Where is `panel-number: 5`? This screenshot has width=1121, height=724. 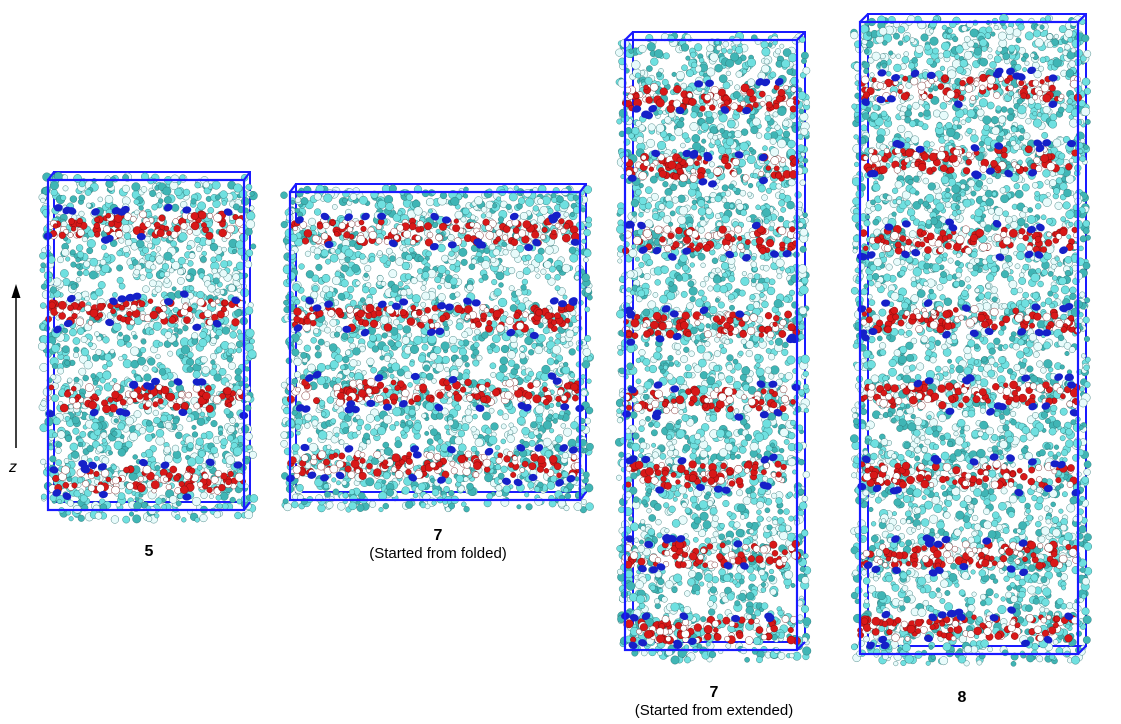
panel-number: 5 is located at coordinates (149, 551).